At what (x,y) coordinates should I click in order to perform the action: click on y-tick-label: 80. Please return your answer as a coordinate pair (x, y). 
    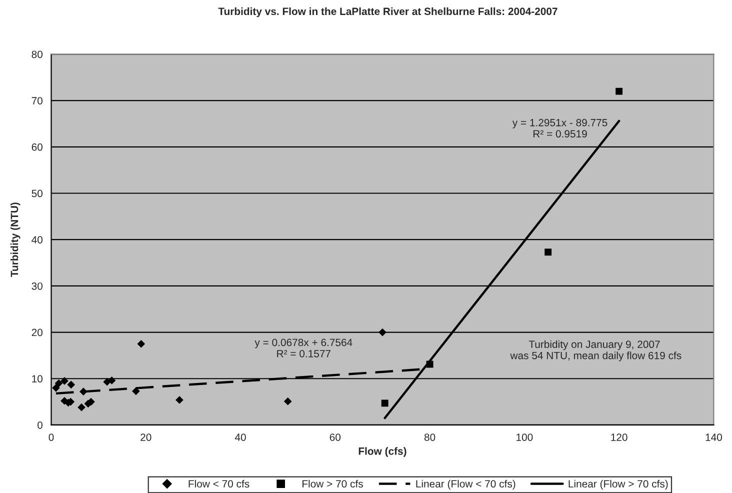
    Looking at the image, I should click on (37, 54).